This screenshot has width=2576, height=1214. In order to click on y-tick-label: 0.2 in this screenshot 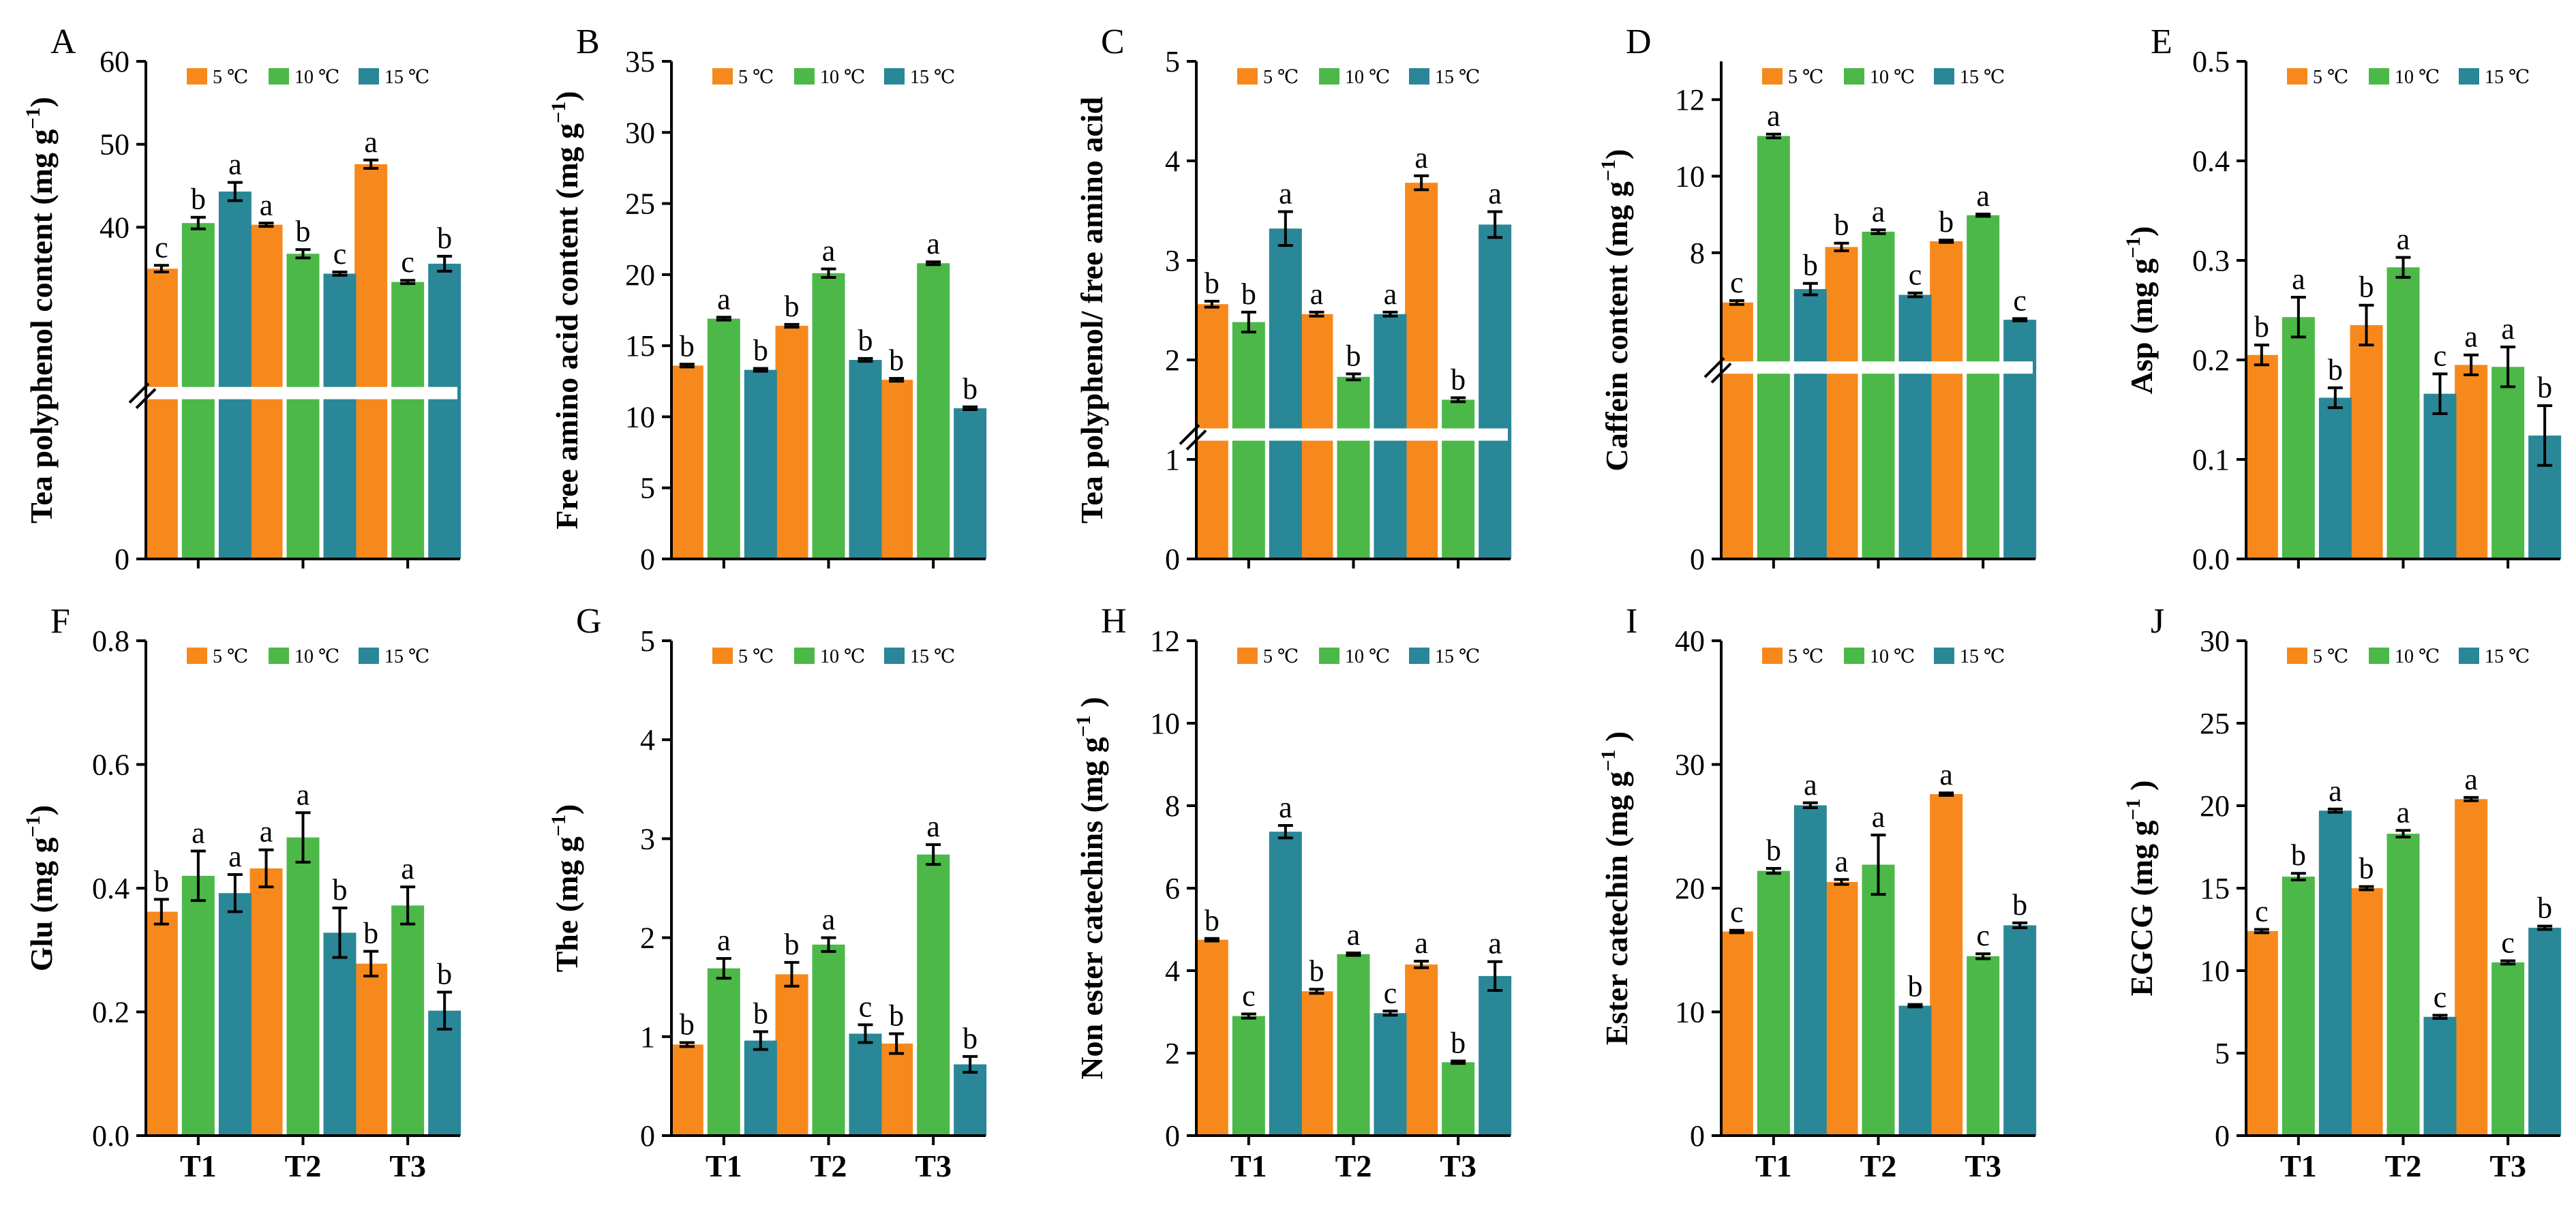, I will do `click(2211, 360)`.